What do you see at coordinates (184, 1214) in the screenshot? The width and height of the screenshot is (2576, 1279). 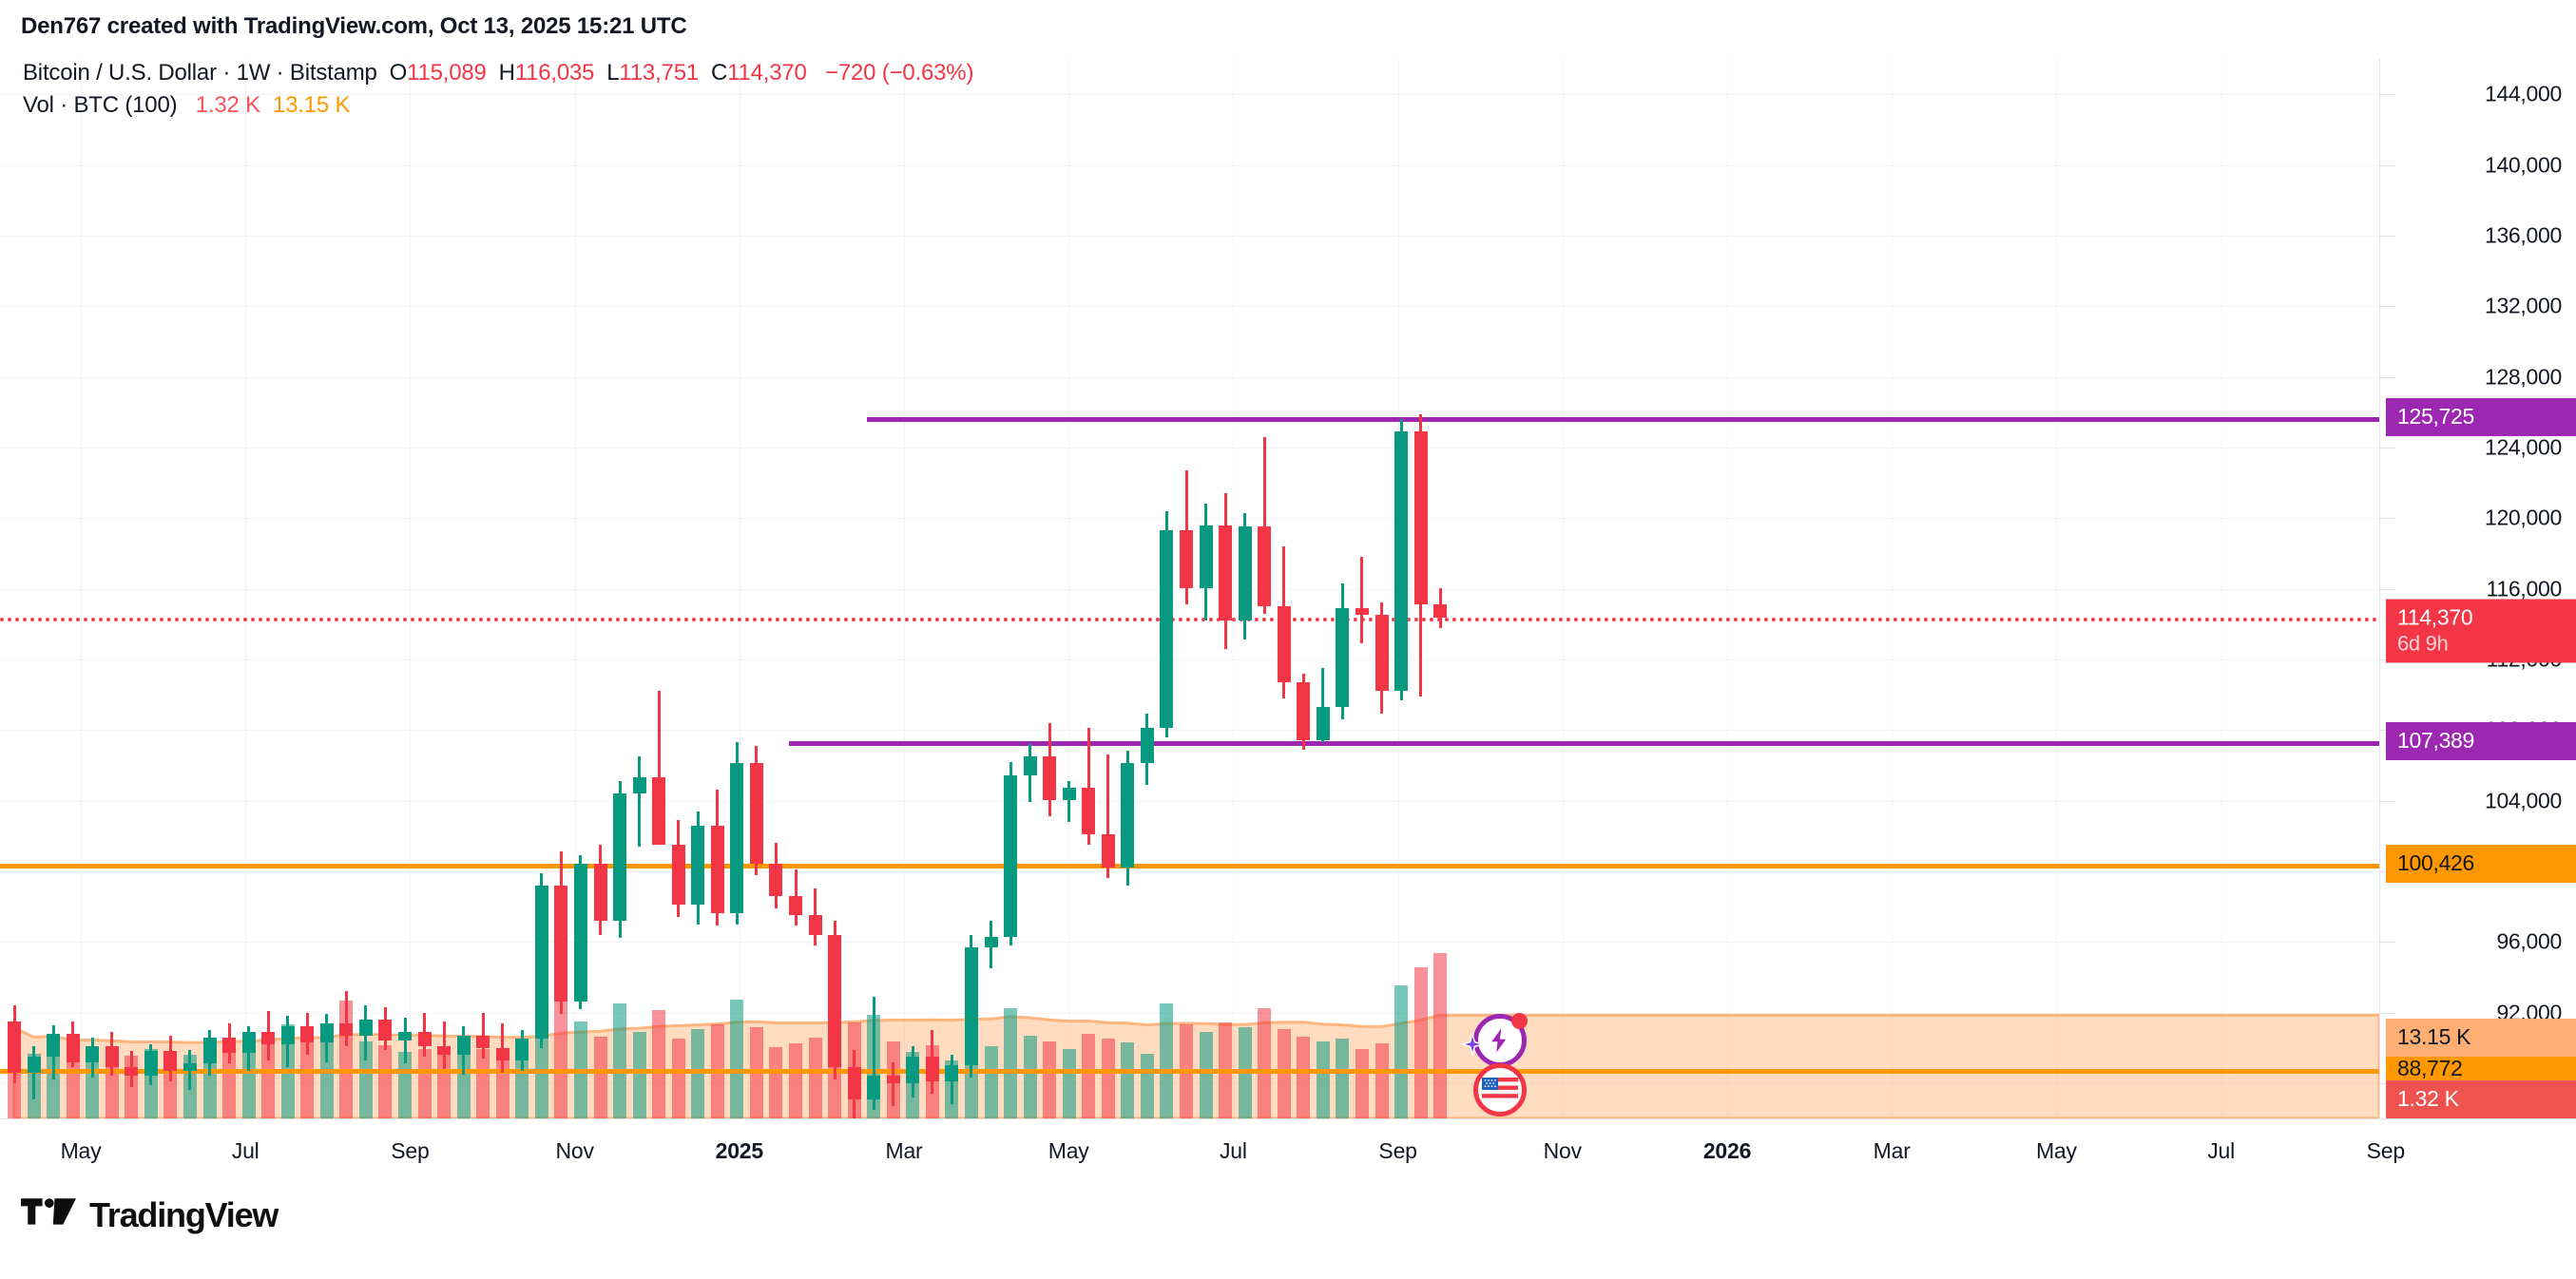 I see `tradingview-wordmark: TradingView` at bounding box center [184, 1214].